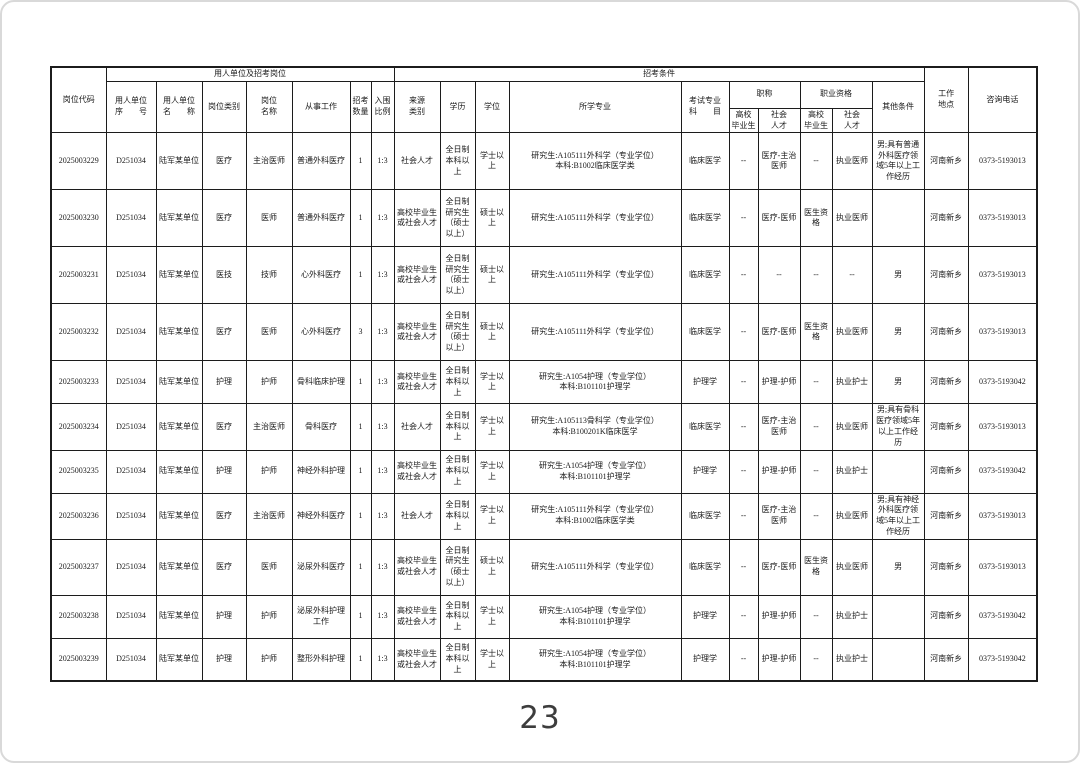  What do you see at coordinates (131, 107) in the screenshot?
I see `th-employer-no: 用人单位 序 号` at bounding box center [131, 107].